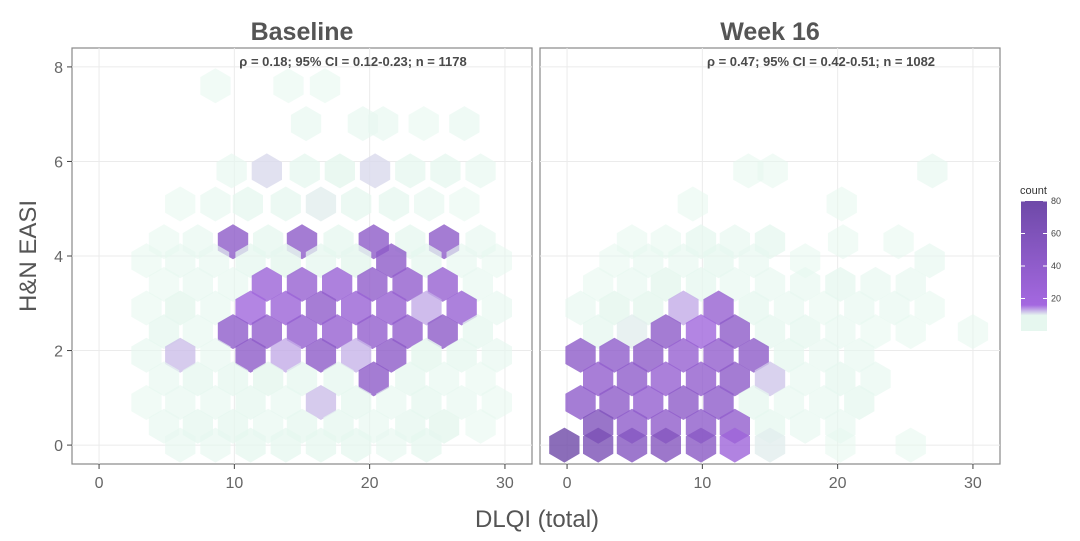 The height and width of the screenshot is (541, 1080). Describe the element at coordinates (1056, 201) in the screenshot. I see `legend-tick-label: 80` at that location.